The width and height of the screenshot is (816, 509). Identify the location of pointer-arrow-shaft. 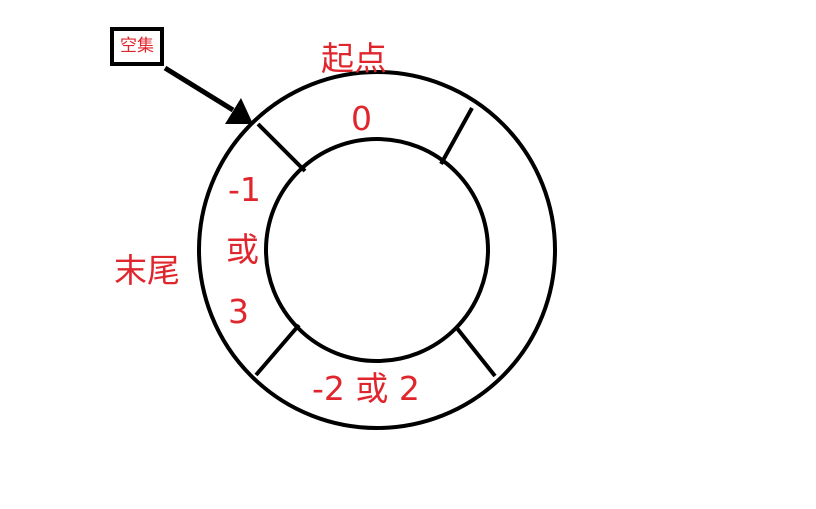
(199, 89).